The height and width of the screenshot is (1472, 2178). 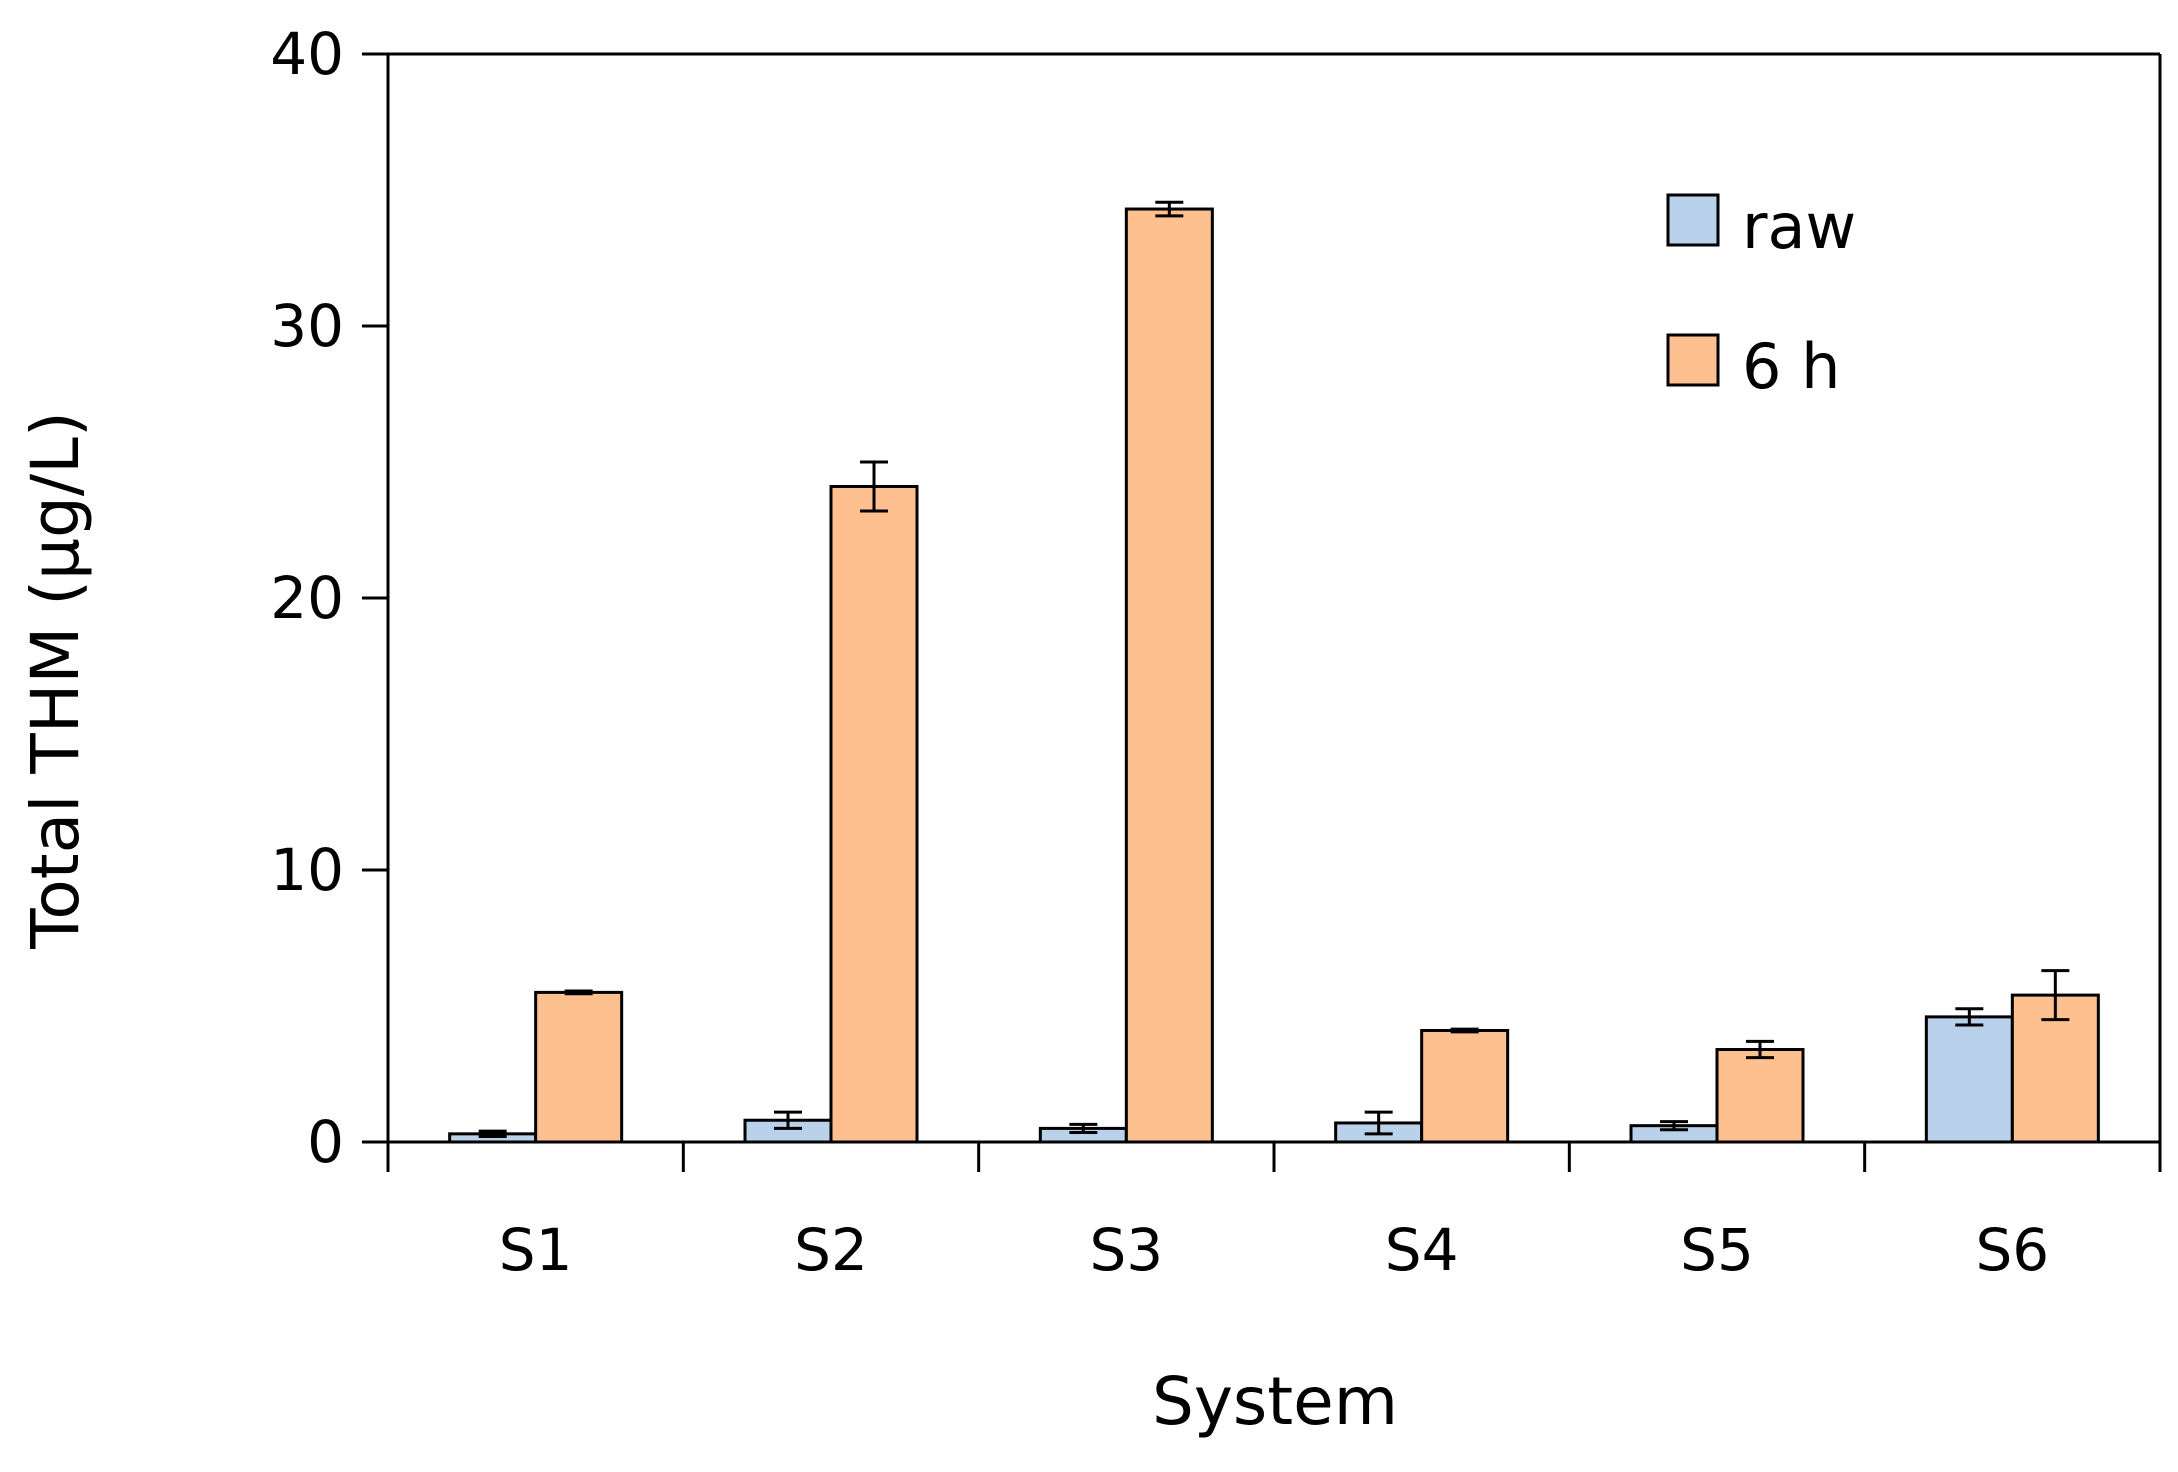 I want to click on legend-swatch-raw, so click(x=1693, y=220).